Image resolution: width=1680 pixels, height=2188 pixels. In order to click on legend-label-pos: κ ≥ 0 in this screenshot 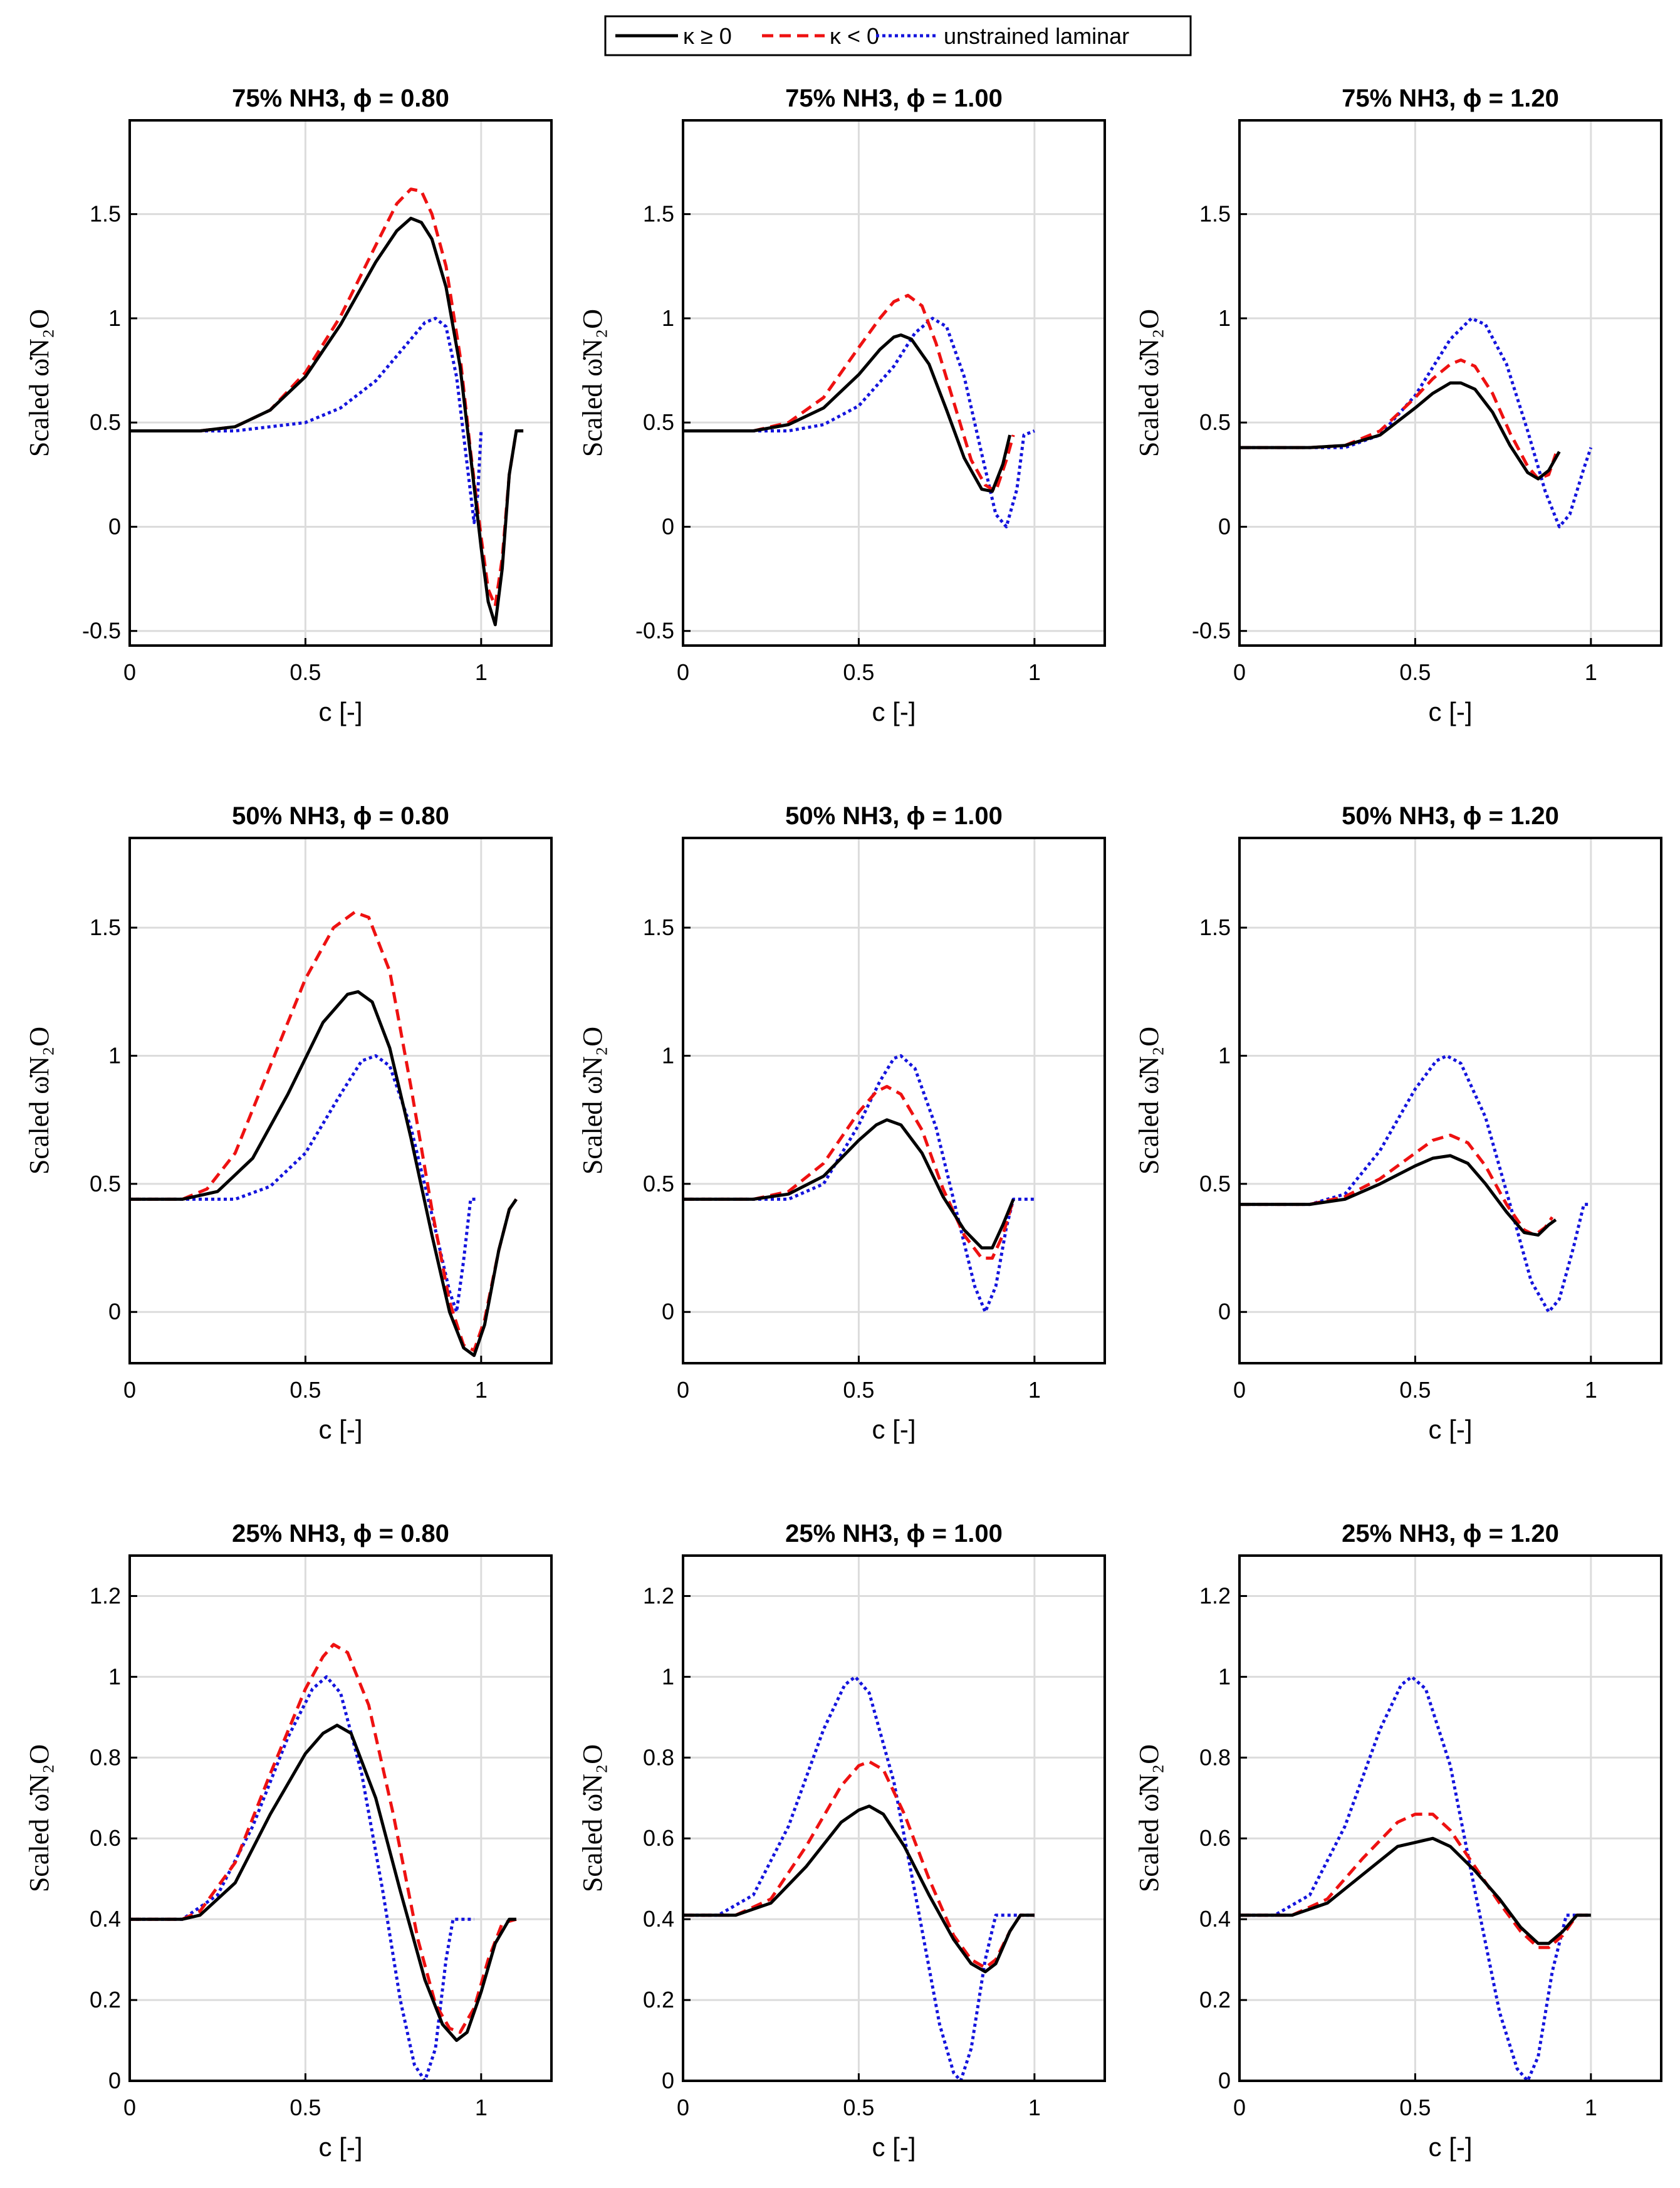, I will do `click(708, 36)`.